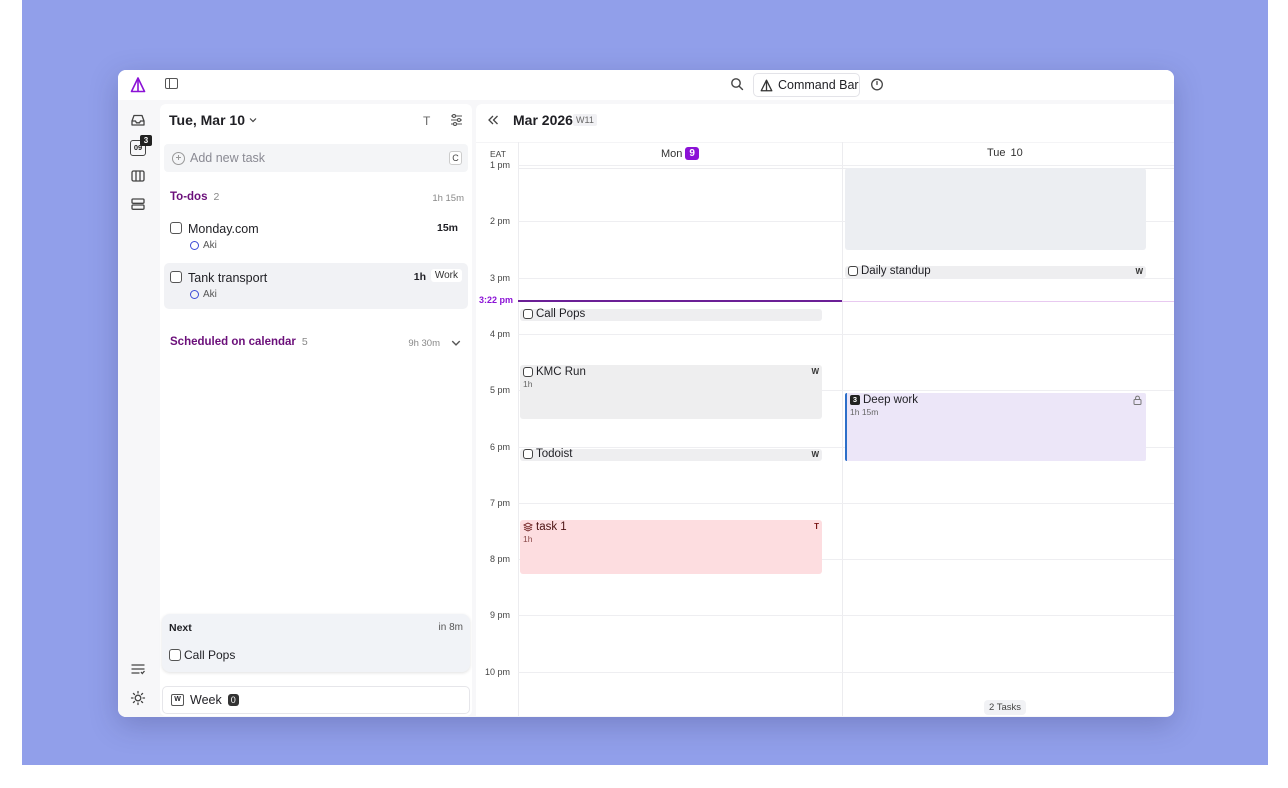  I want to click on event-count-badge: 3, so click(855, 400).